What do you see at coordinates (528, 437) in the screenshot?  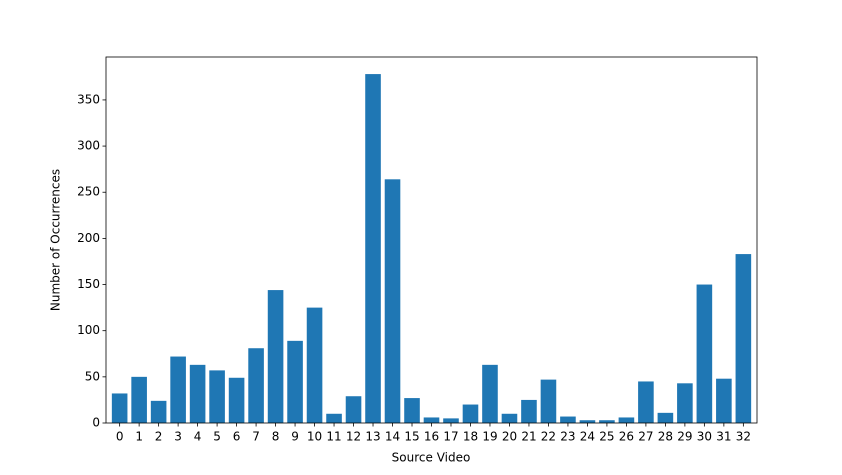 I see `x-tick-label: 21` at bounding box center [528, 437].